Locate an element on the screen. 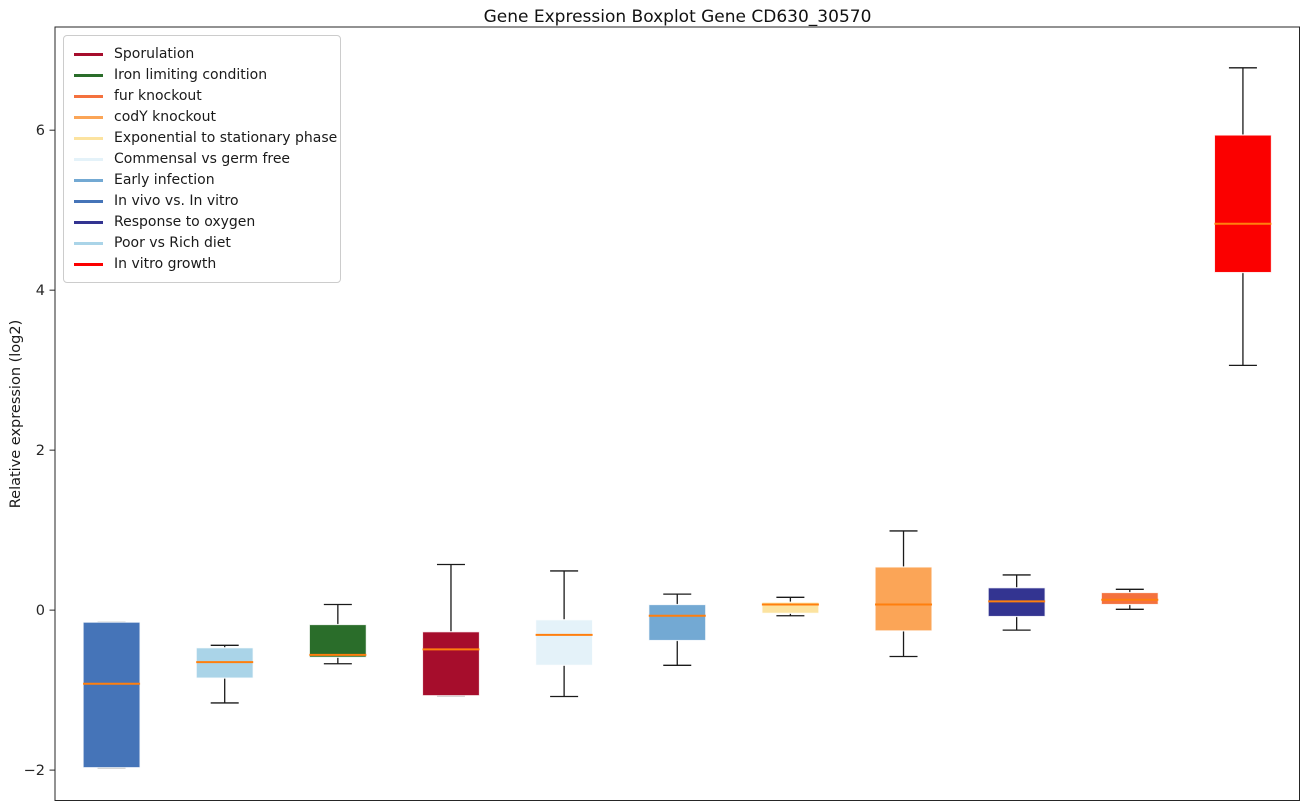 The image size is (1309, 812). legend-item-label: Early infection is located at coordinates (164, 180).